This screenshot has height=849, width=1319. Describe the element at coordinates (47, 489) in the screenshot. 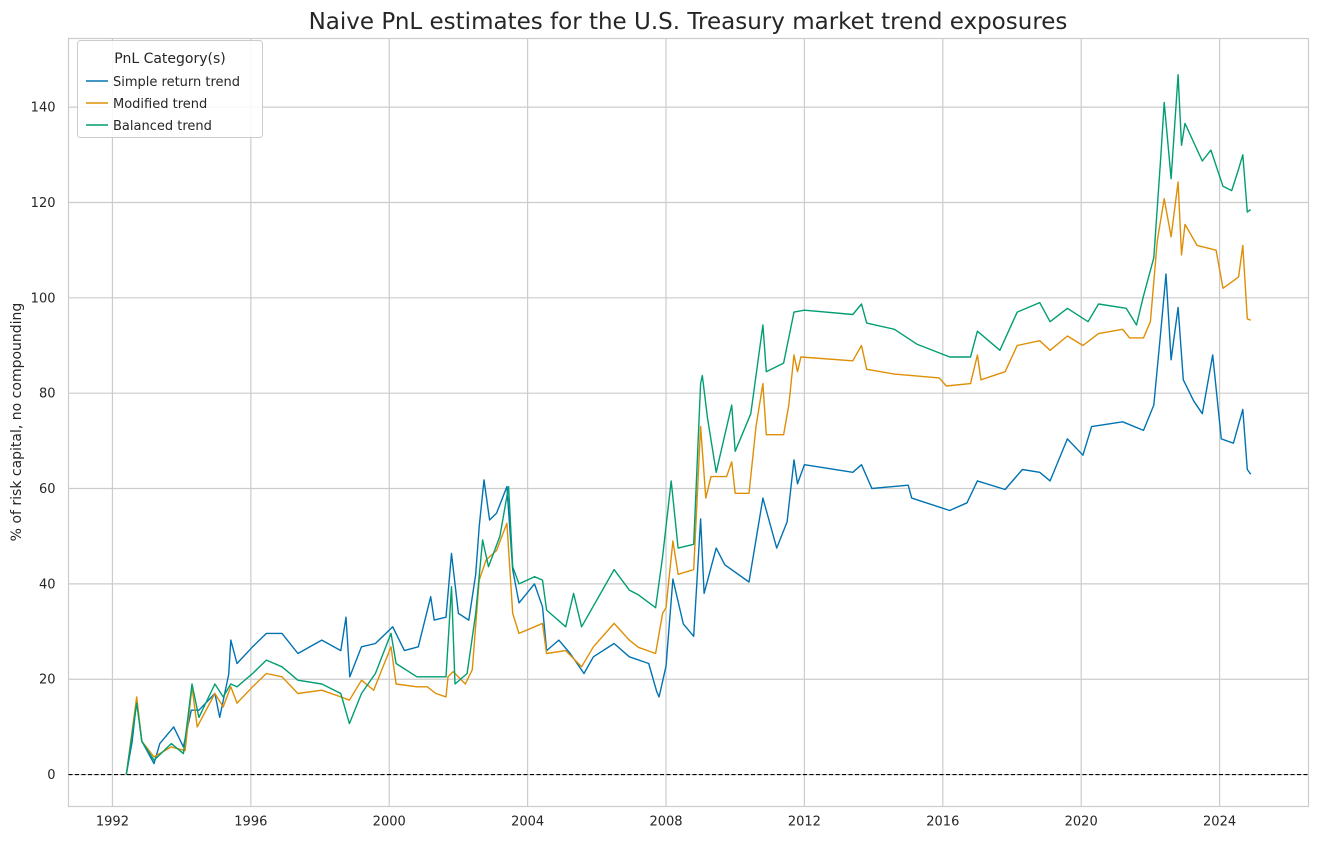

I see `y-tick-label: 60` at that location.